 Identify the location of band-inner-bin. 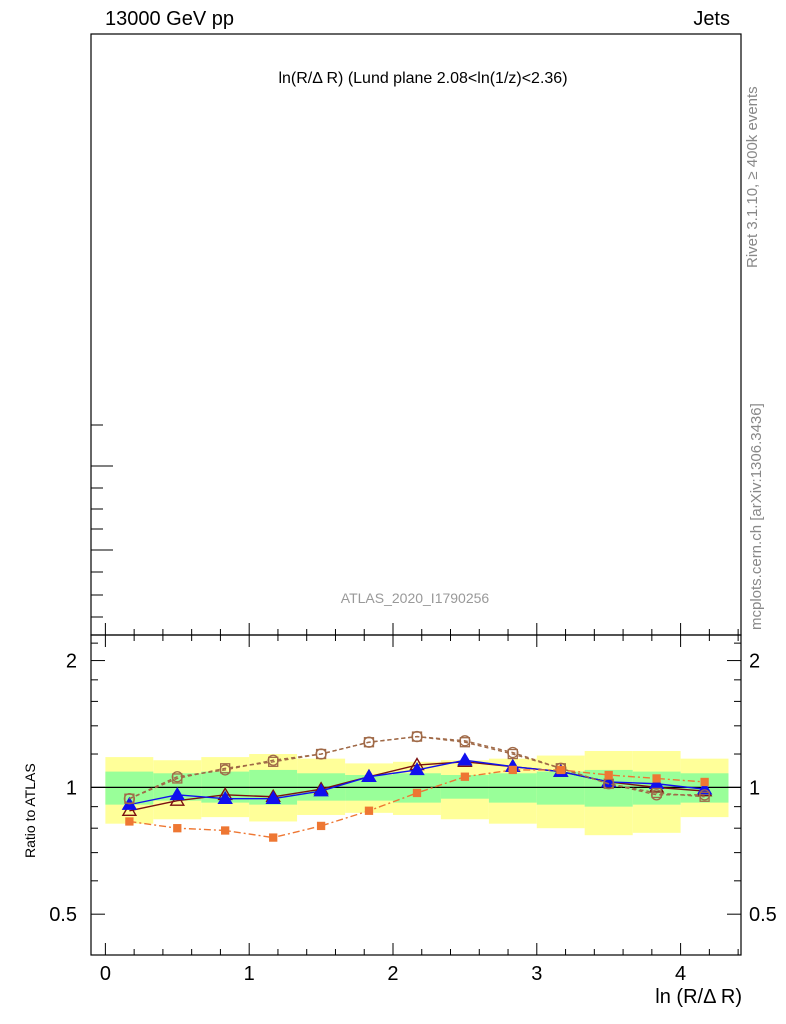
(560, 788).